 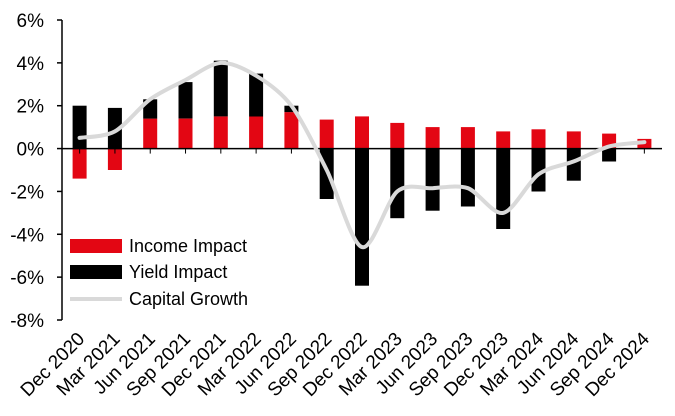 What do you see at coordinates (538, 170) in the screenshot?
I see `bar-yield-impact-mar-2024` at bounding box center [538, 170].